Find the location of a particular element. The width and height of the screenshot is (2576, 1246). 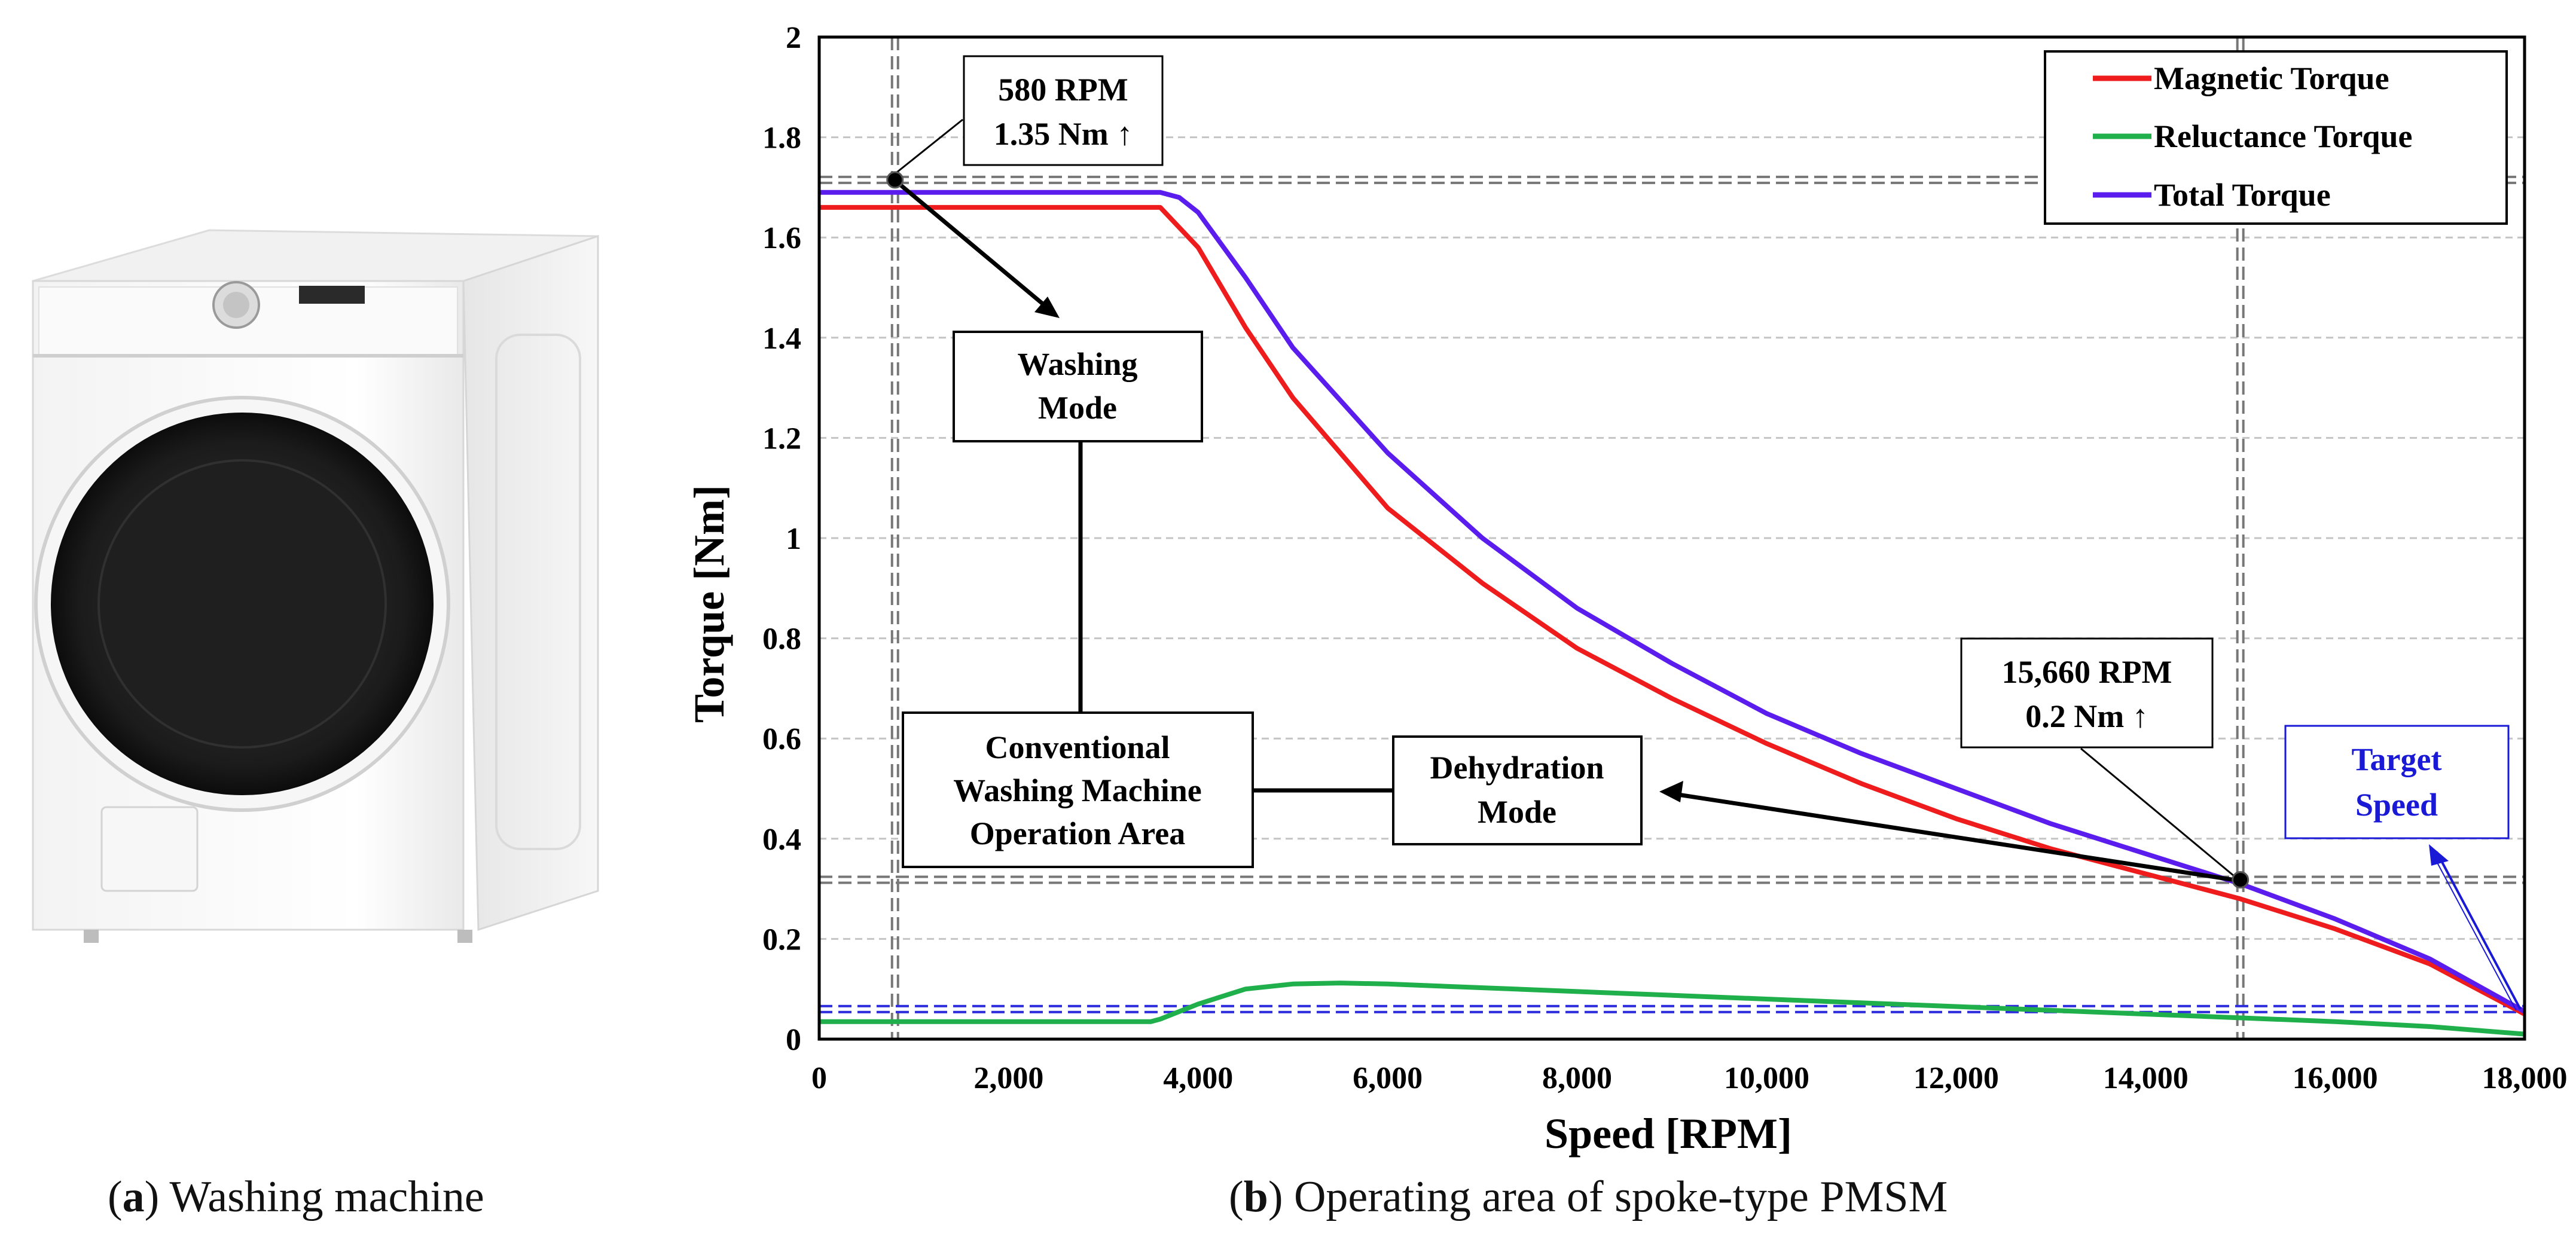

legend-label-magnetic: Magnetic Torque is located at coordinates (2271, 78).